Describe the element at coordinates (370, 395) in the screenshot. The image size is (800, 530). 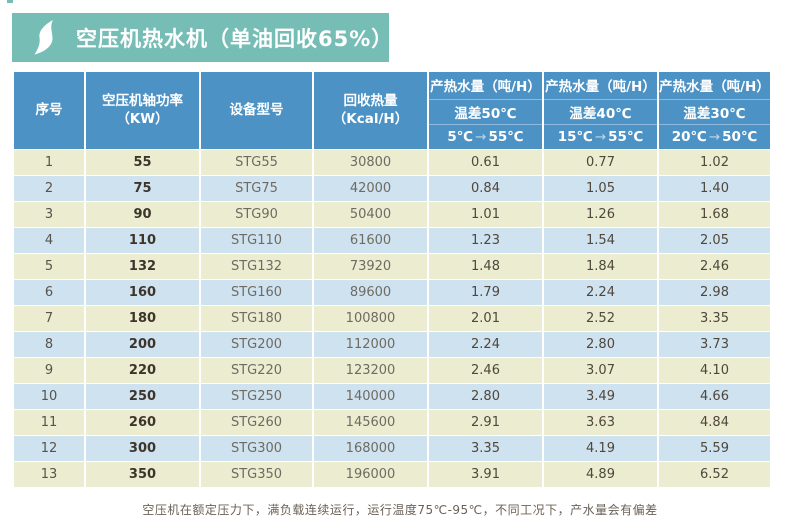
I see `table-cell: 140000` at that location.